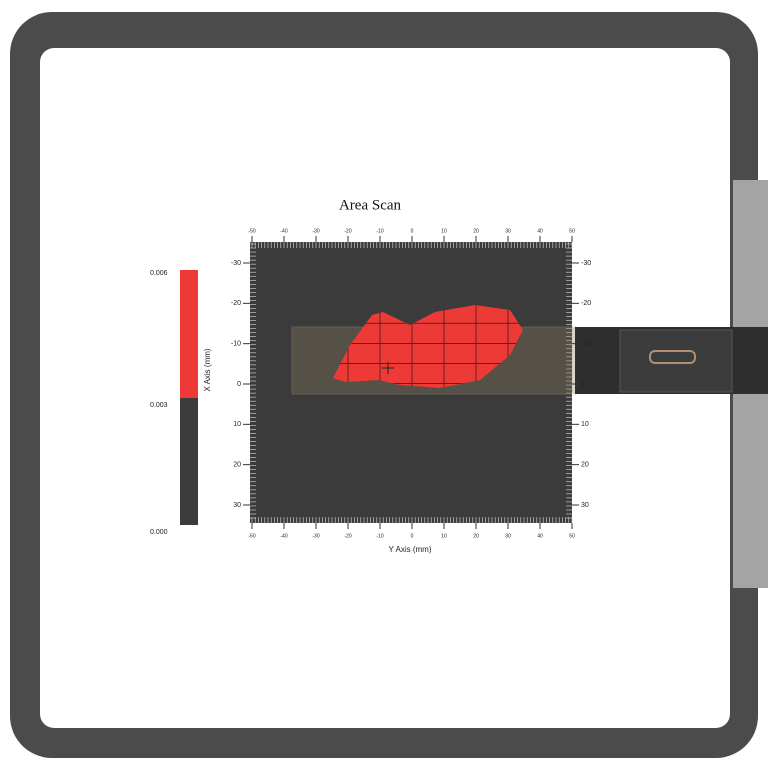  What do you see at coordinates (283, 231) in the screenshot?
I see `top-tick-label: -40` at bounding box center [283, 231].